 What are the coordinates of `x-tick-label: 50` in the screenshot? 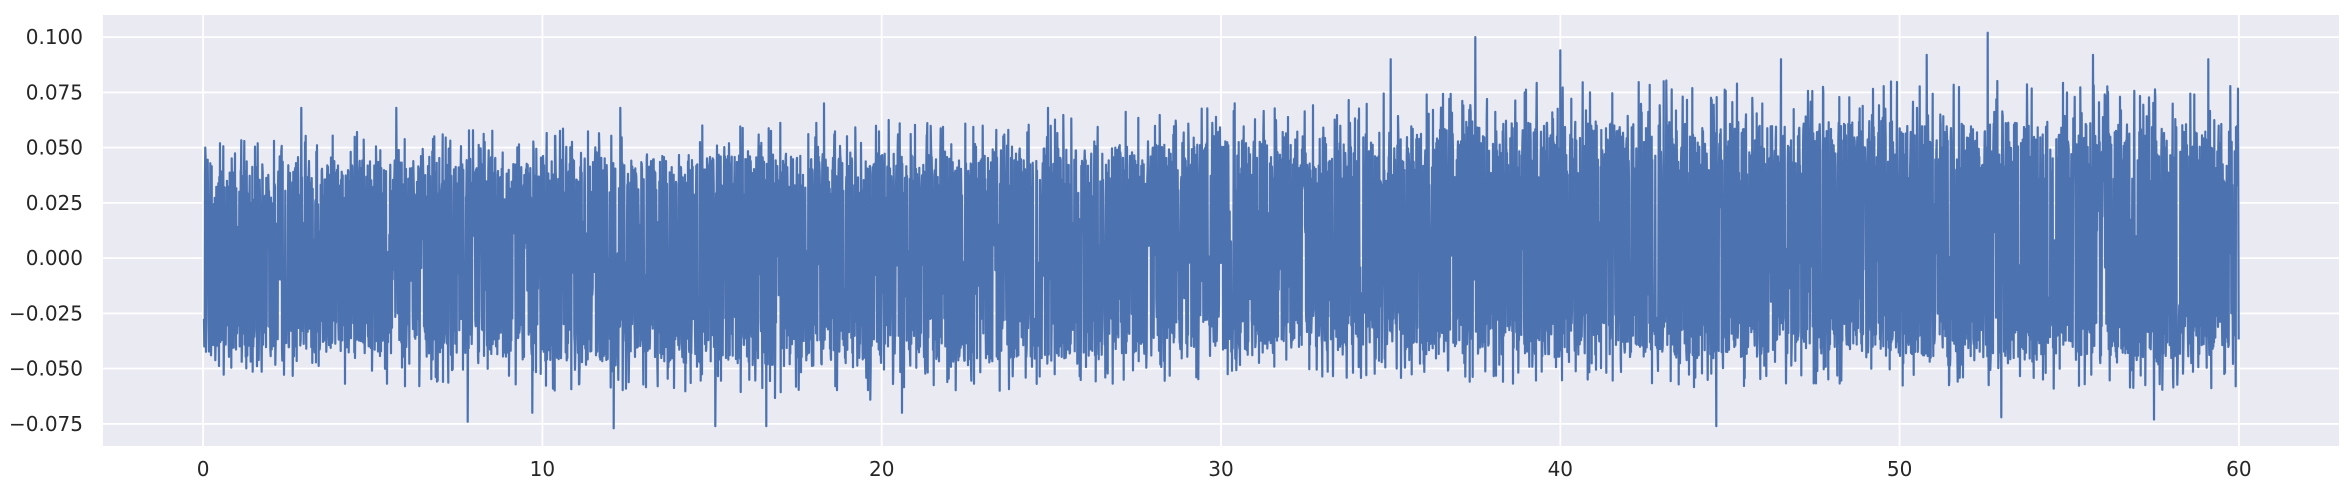 It's located at (1899, 469).